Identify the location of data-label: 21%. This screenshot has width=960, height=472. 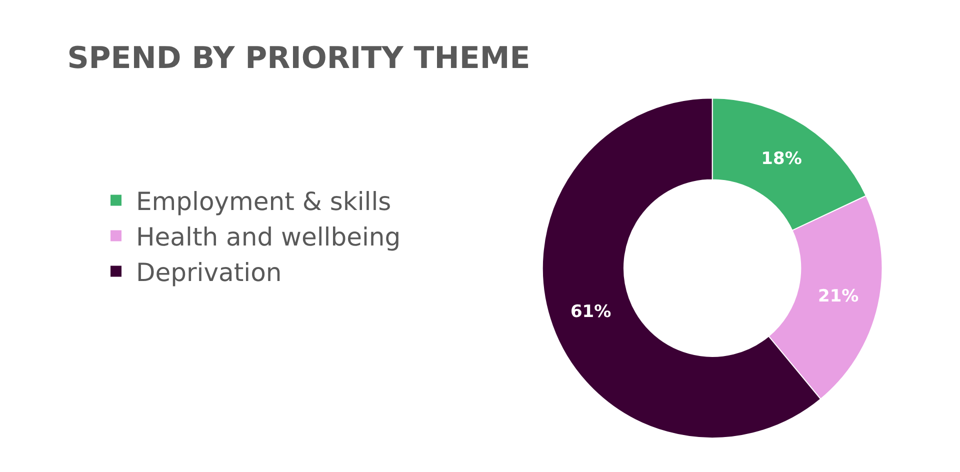
(838, 296).